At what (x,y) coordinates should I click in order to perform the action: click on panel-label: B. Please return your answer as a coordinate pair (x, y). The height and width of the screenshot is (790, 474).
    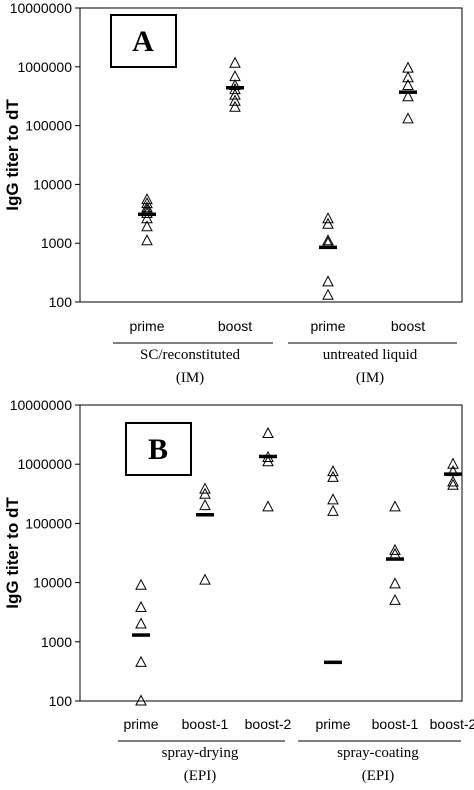
    Looking at the image, I should click on (158, 449).